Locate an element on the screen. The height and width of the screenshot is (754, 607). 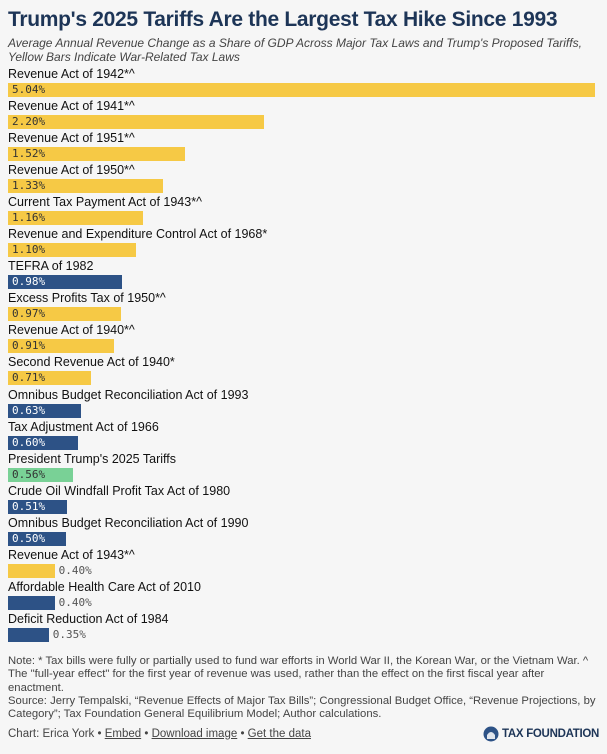
download-image-link: Download image is located at coordinates (194, 734).